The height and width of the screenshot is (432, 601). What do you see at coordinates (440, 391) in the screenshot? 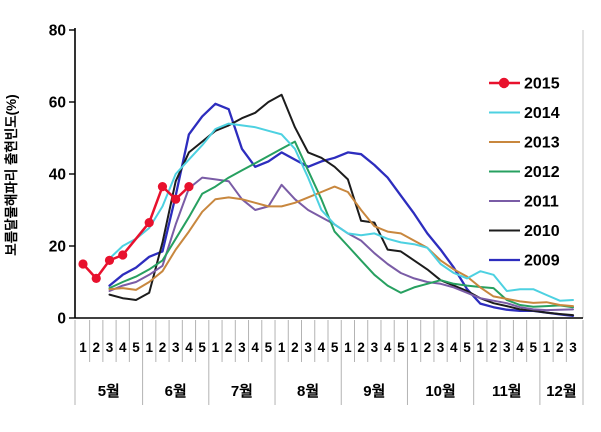
I see `x-month-label: 10월` at bounding box center [440, 391].